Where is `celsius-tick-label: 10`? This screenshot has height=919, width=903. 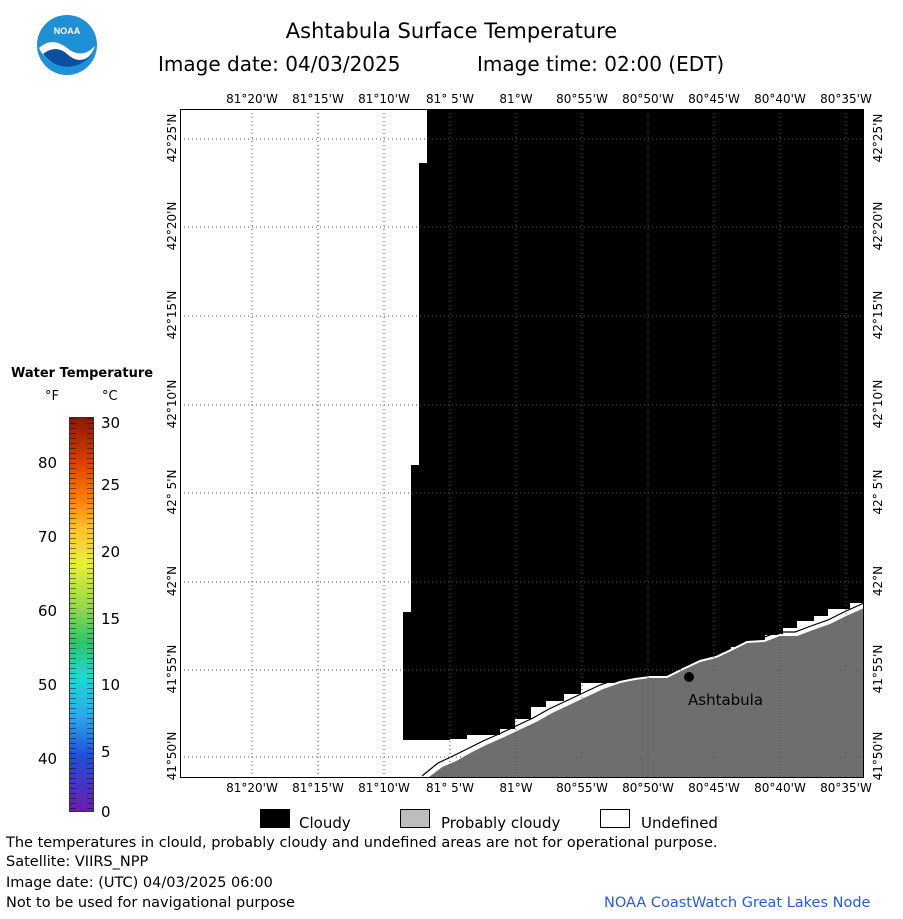 celsius-tick-label: 10 is located at coordinates (111, 685).